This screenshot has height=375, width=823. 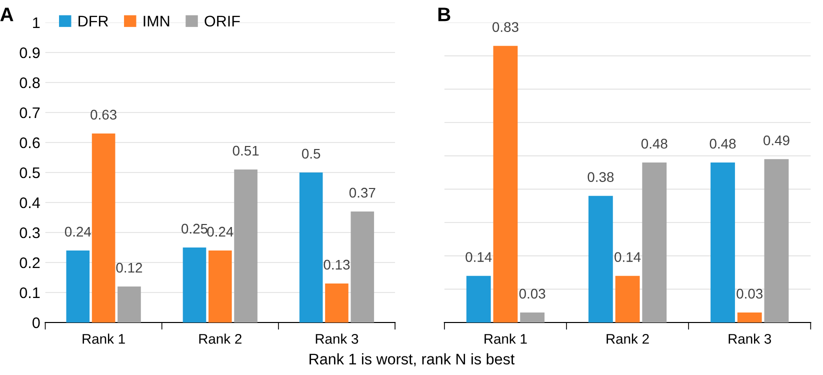 What do you see at coordinates (36, 322) in the screenshot?
I see `y-tick-label: 0` at bounding box center [36, 322].